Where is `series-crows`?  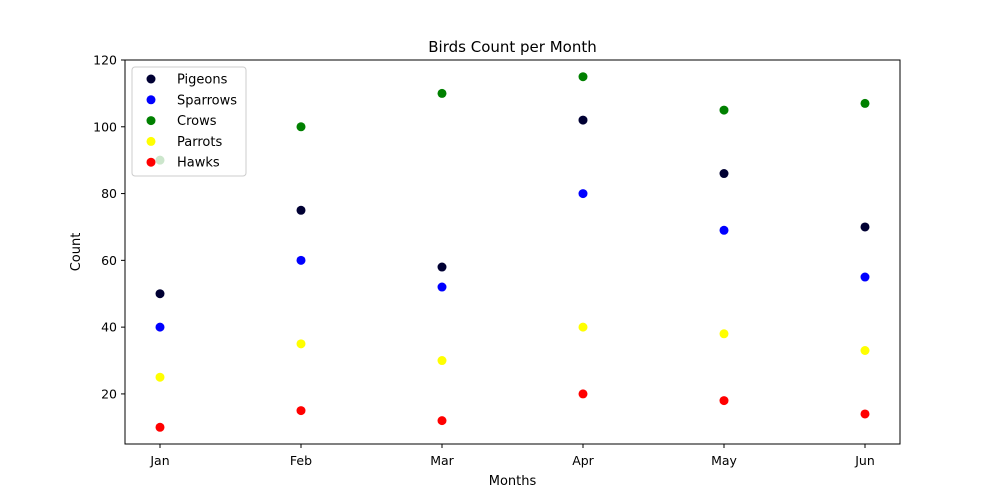
series-crows is located at coordinates (512, 118).